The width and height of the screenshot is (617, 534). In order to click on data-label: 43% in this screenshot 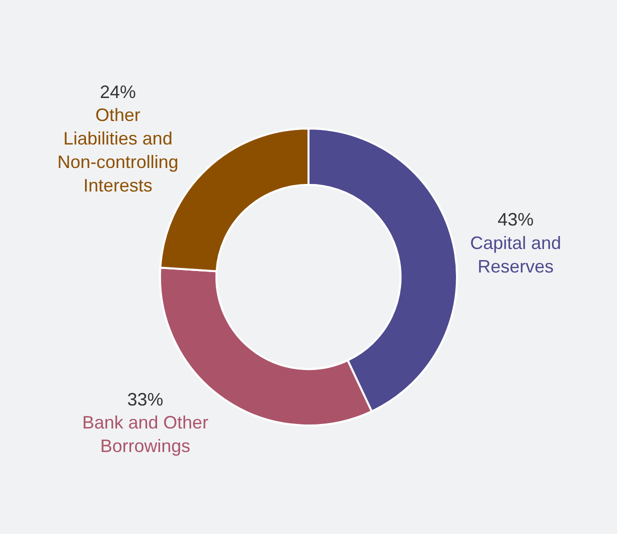, I will do `click(516, 220)`.